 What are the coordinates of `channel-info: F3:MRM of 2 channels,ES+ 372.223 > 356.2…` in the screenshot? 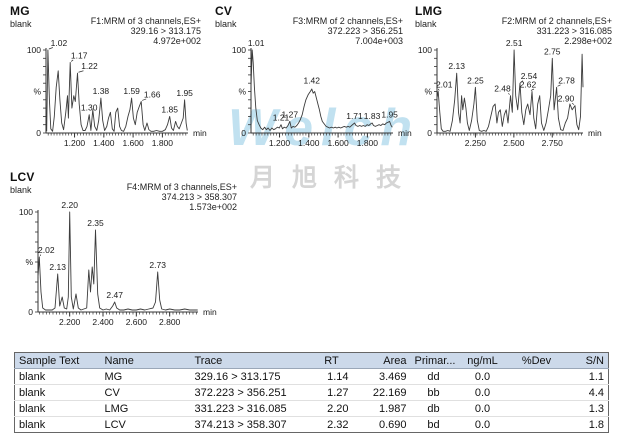 It's located at (348, 31).